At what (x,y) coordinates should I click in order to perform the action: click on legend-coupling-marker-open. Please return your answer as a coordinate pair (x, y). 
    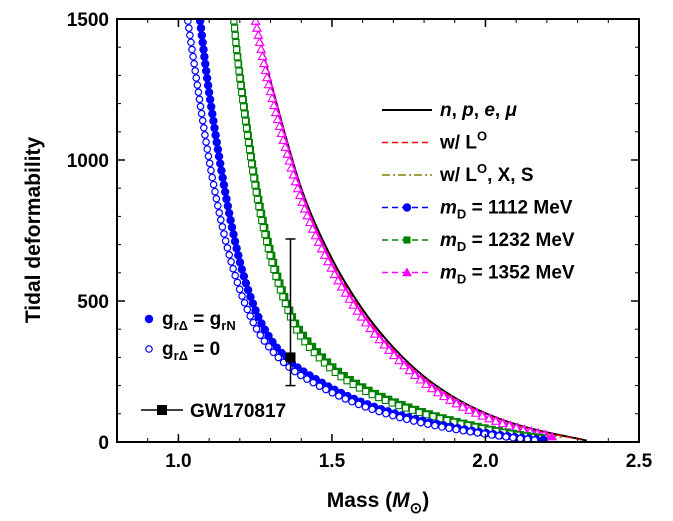
    Looking at the image, I should click on (149, 349).